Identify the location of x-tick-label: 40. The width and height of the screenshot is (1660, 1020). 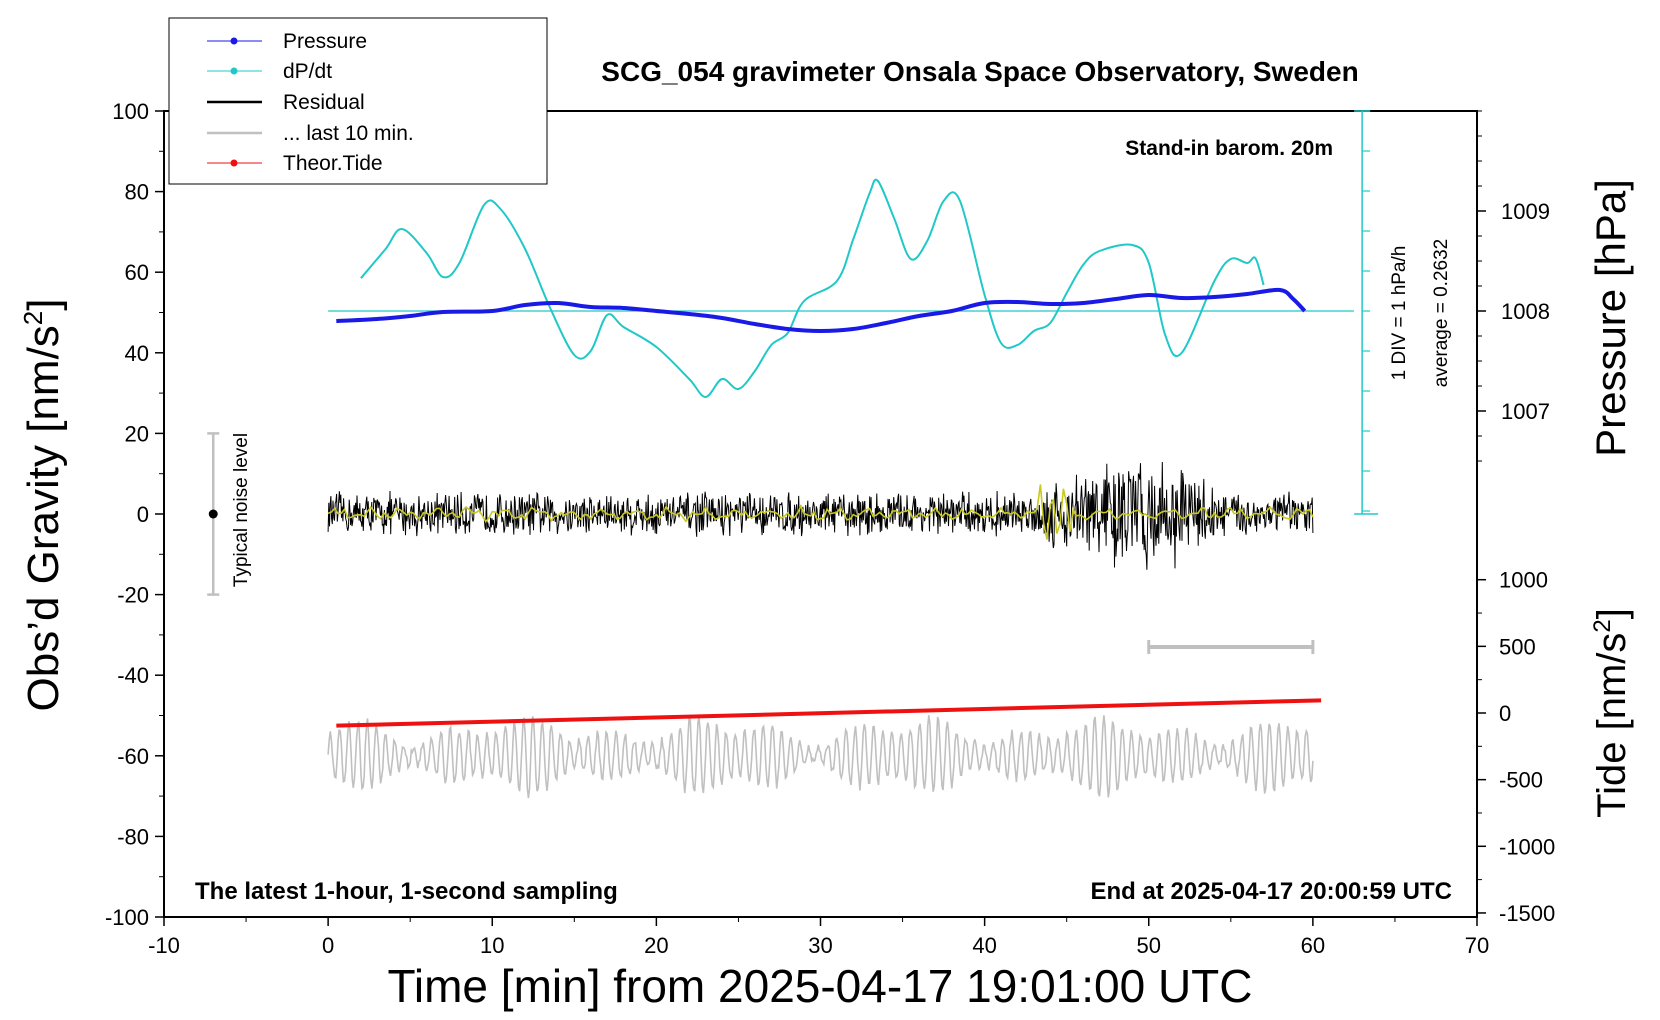
(984, 945).